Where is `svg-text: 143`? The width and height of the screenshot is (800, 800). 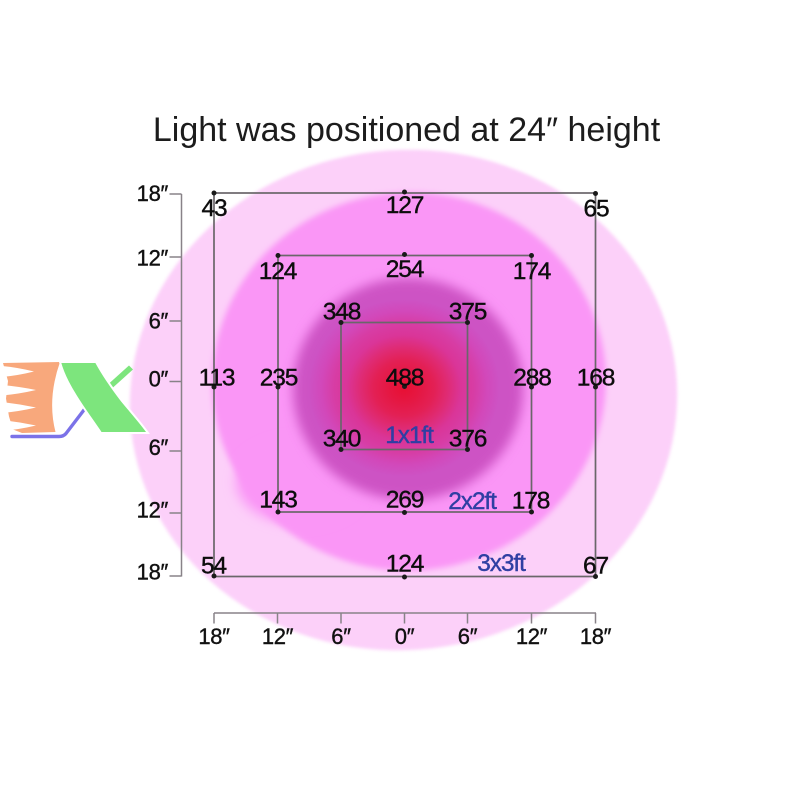
svg-text: 143 is located at coordinates (278, 500).